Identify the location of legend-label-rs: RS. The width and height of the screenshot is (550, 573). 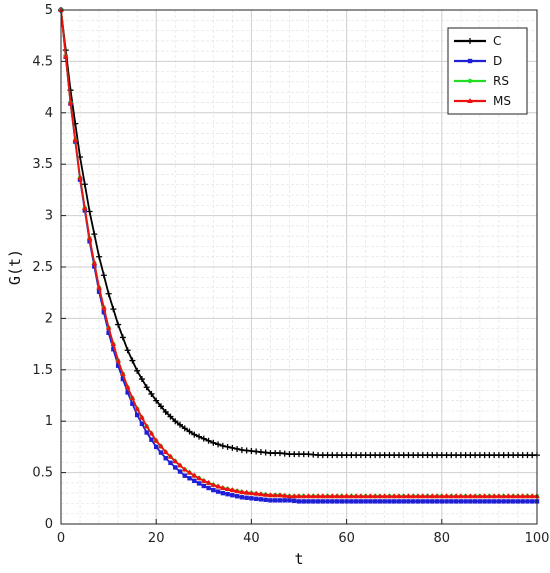
(501, 81).